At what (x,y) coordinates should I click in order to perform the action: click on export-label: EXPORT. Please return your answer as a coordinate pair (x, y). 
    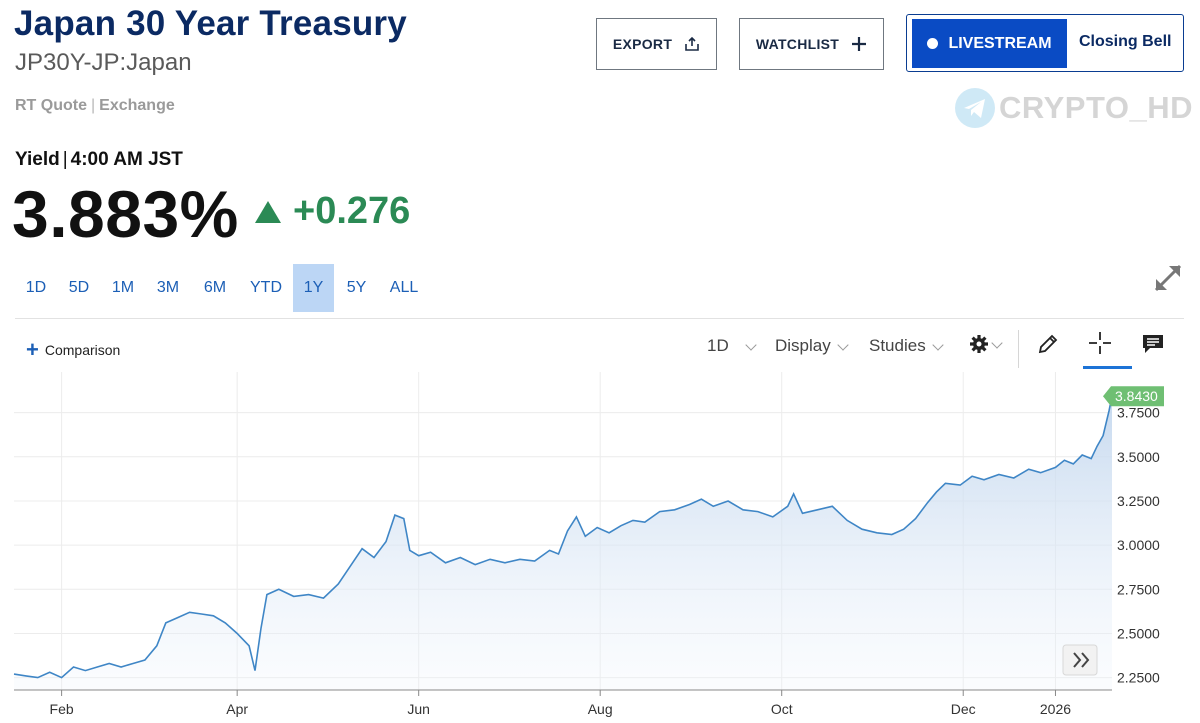
    Looking at the image, I should click on (642, 44).